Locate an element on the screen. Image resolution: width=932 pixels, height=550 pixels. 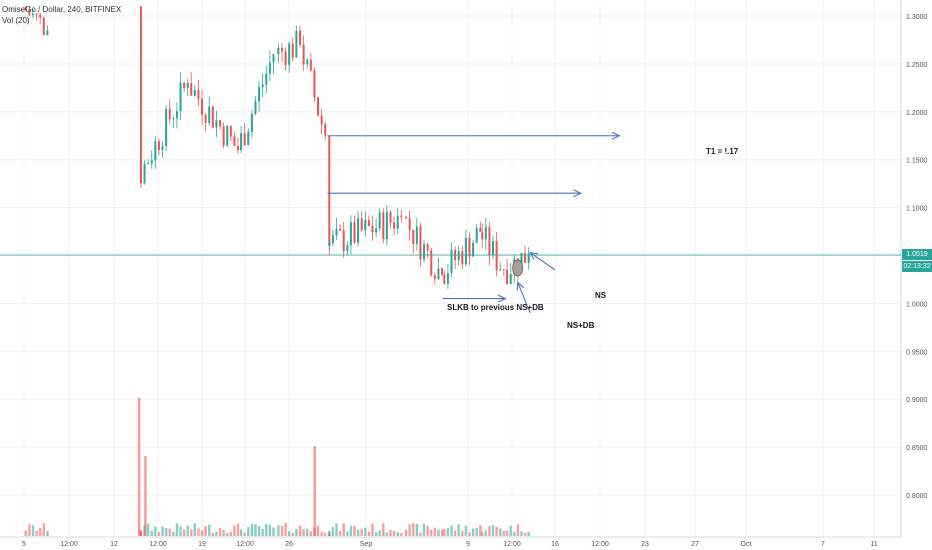
time-tick-label: 27 is located at coordinates (695, 544).